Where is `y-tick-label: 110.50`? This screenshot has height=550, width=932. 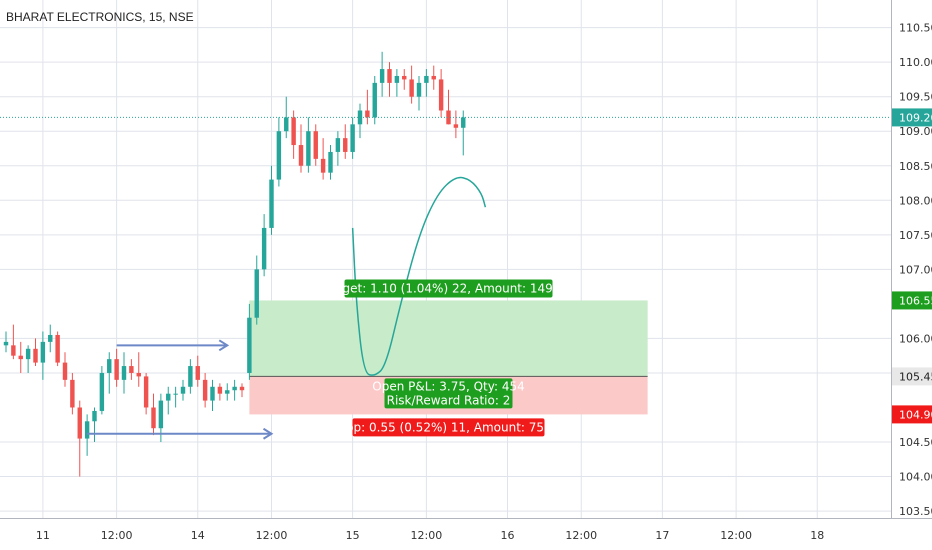 y-tick-label: 110.50 is located at coordinates (915, 28).